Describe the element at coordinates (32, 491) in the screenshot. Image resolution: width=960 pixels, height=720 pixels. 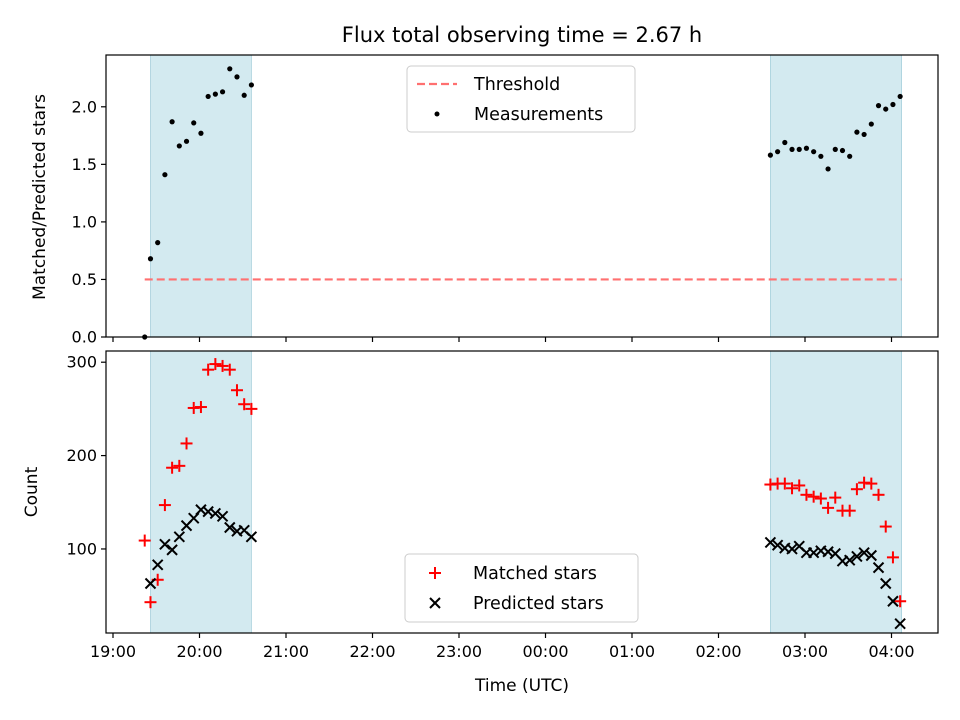
I see `bottom-y-axis-label: Count` at that location.